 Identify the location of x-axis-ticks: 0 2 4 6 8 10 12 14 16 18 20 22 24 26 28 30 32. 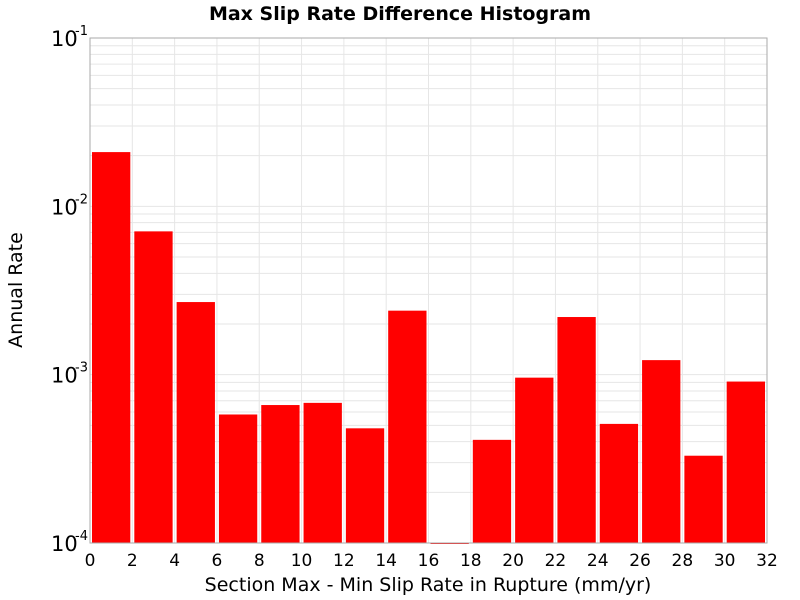
(431, 561).